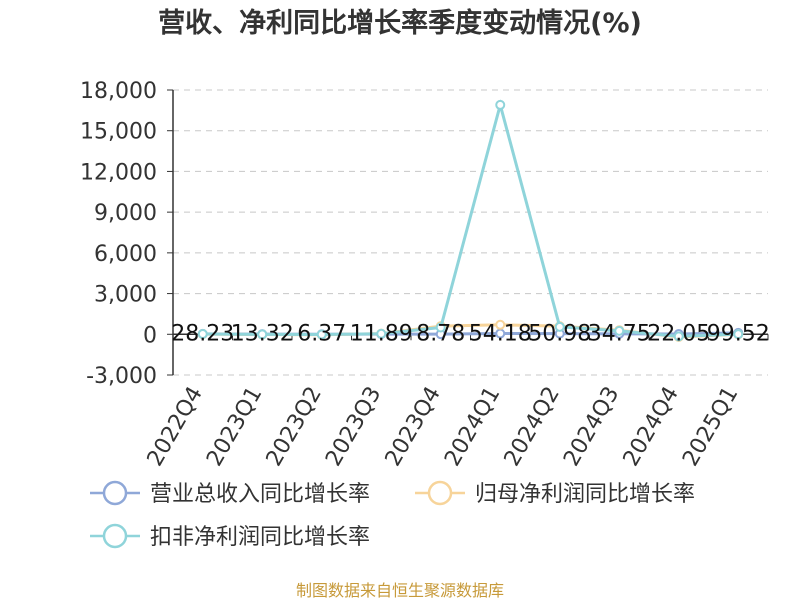 Image resolution: width=800 pixels, height=600 pixels. I want to click on data-label: 99.52, so click(738, 333).